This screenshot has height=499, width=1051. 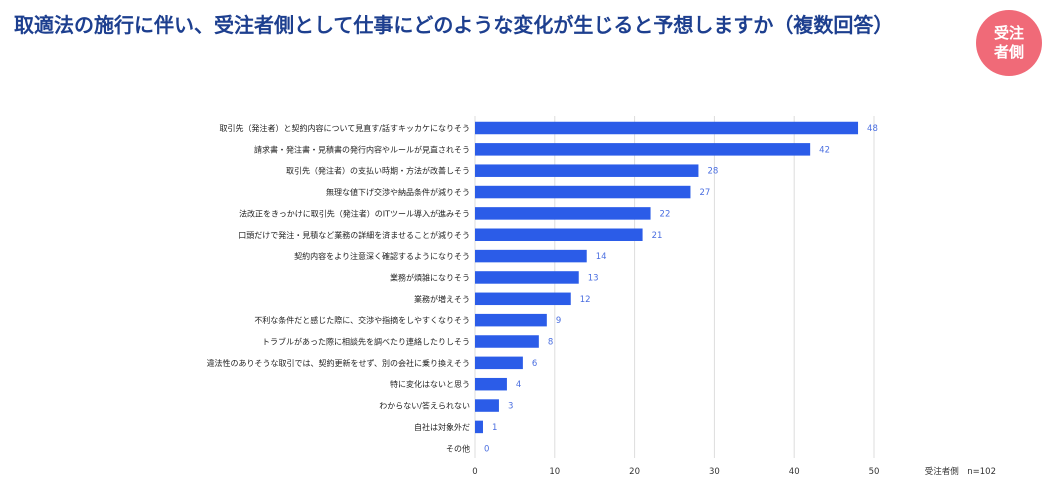 I want to click on value-label: 13, so click(x=593, y=278).